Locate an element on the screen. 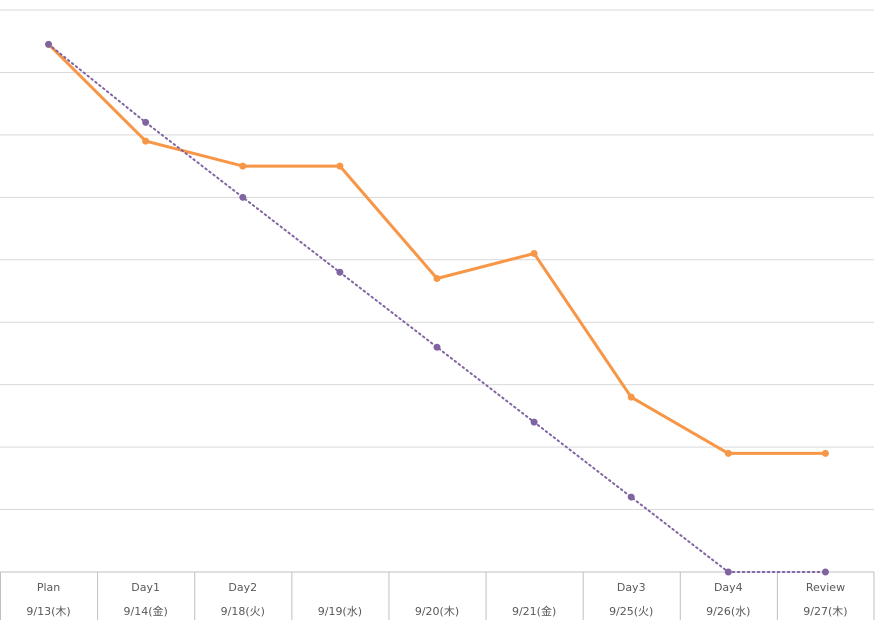 This screenshot has height=628, width=880. phase-tick-label: Day3 is located at coordinates (631, 587).